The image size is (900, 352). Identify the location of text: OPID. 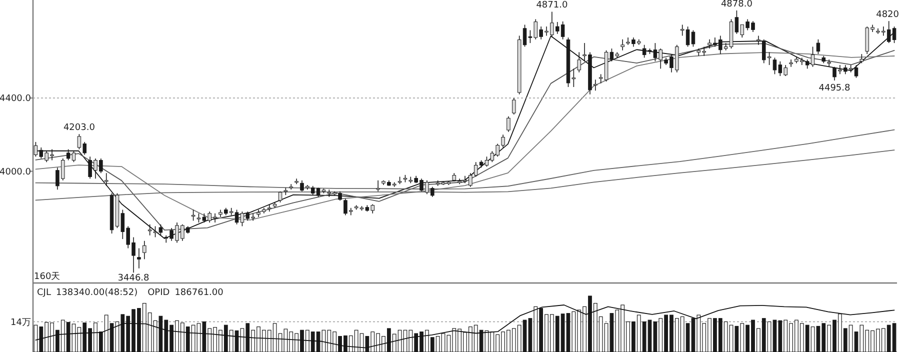
(159, 293).